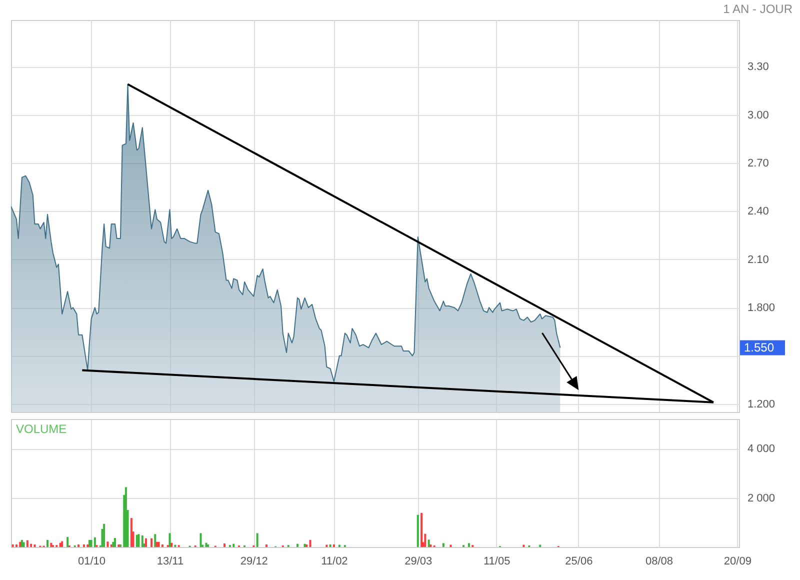  Describe the element at coordinates (579, 562) in the screenshot. I see `x-tick-label: 25/06` at that location.